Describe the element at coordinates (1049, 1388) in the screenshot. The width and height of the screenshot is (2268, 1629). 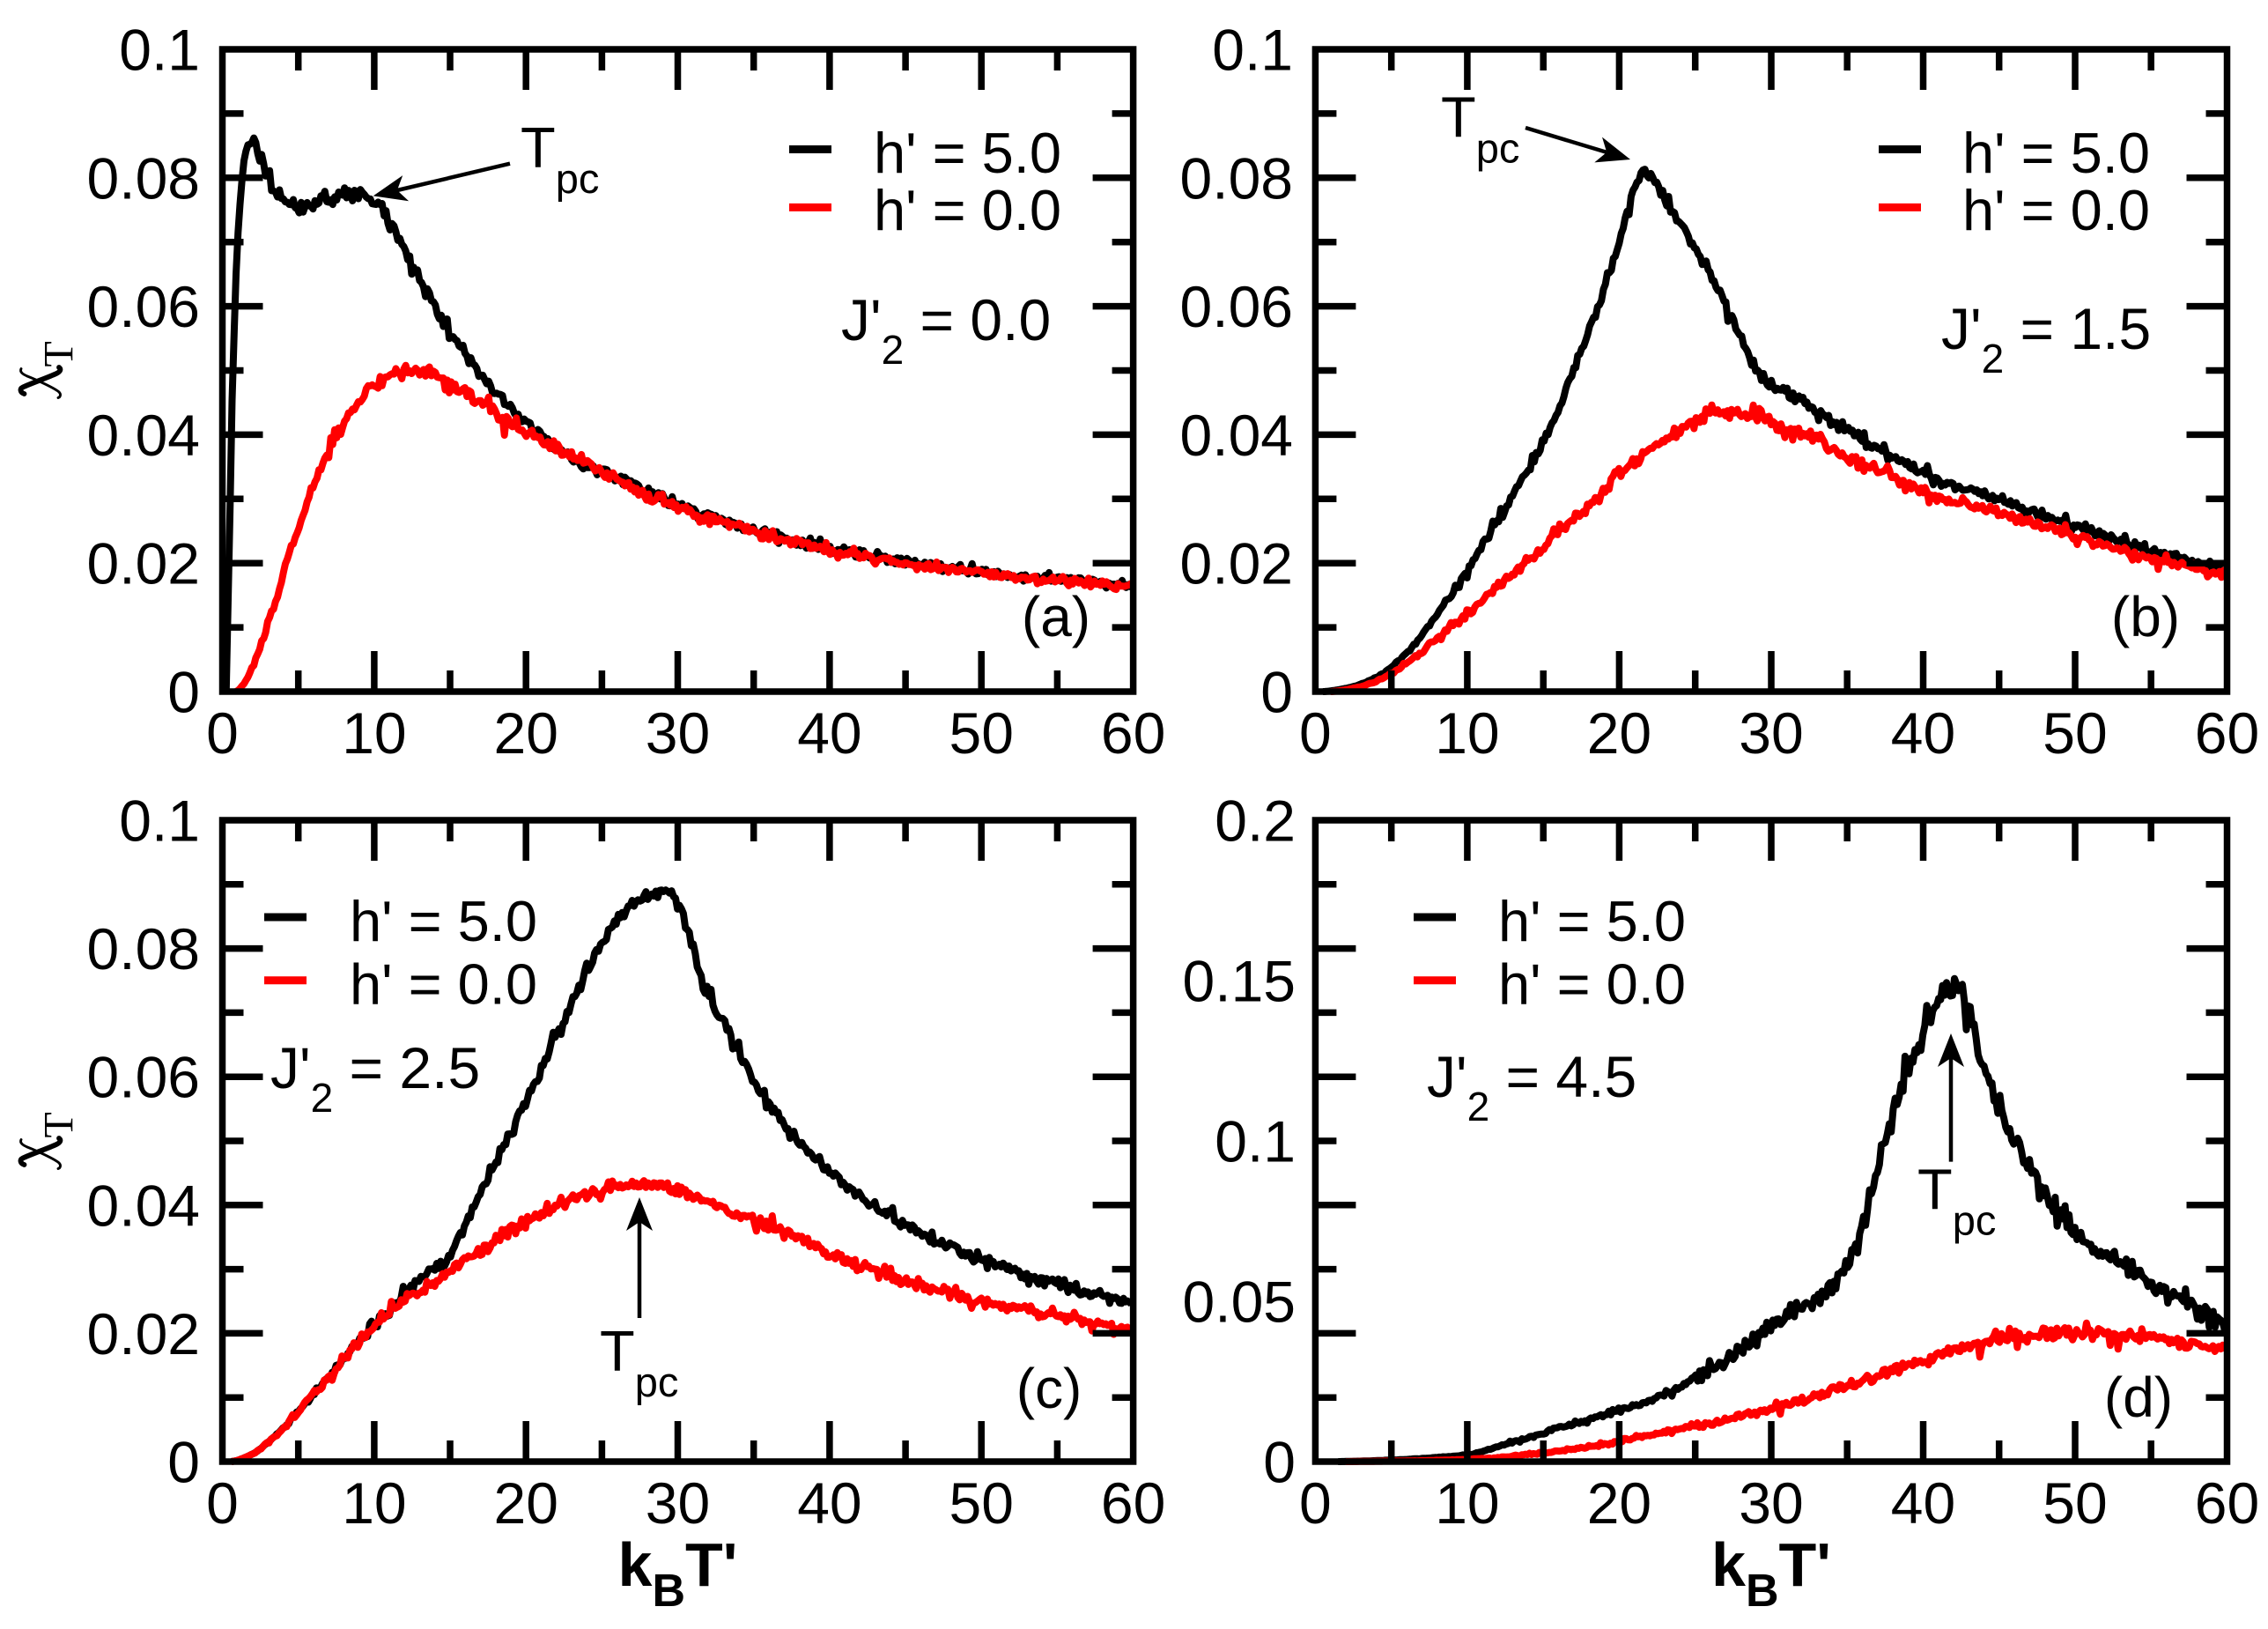
I see `svg-text: (c)` at that location.